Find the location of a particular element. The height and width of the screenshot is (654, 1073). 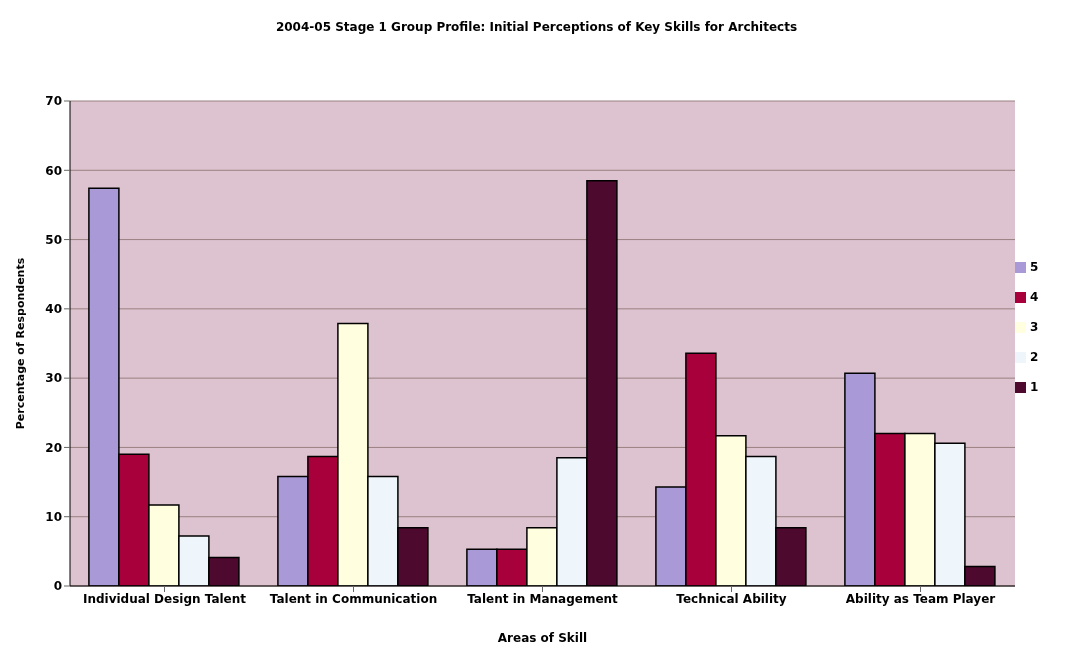

legend-label: 1 is located at coordinates (1034, 387).